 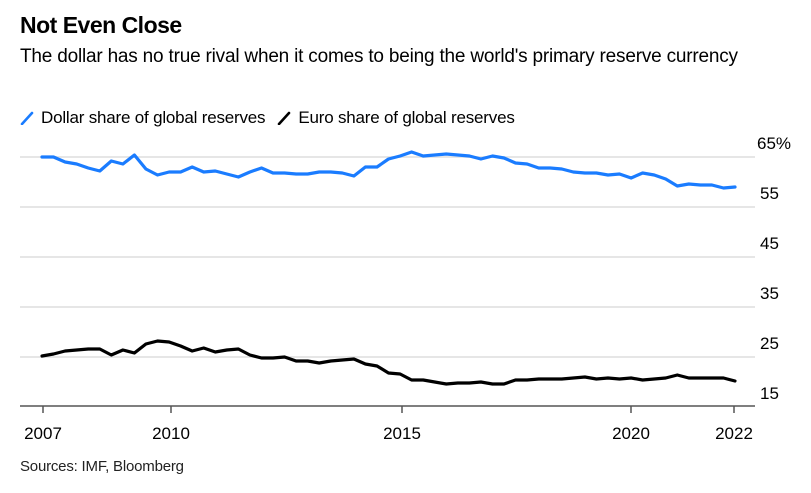 What do you see at coordinates (284, 118) in the screenshot?
I see `legend-swatch-euro-icon` at bounding box center [284, 118].